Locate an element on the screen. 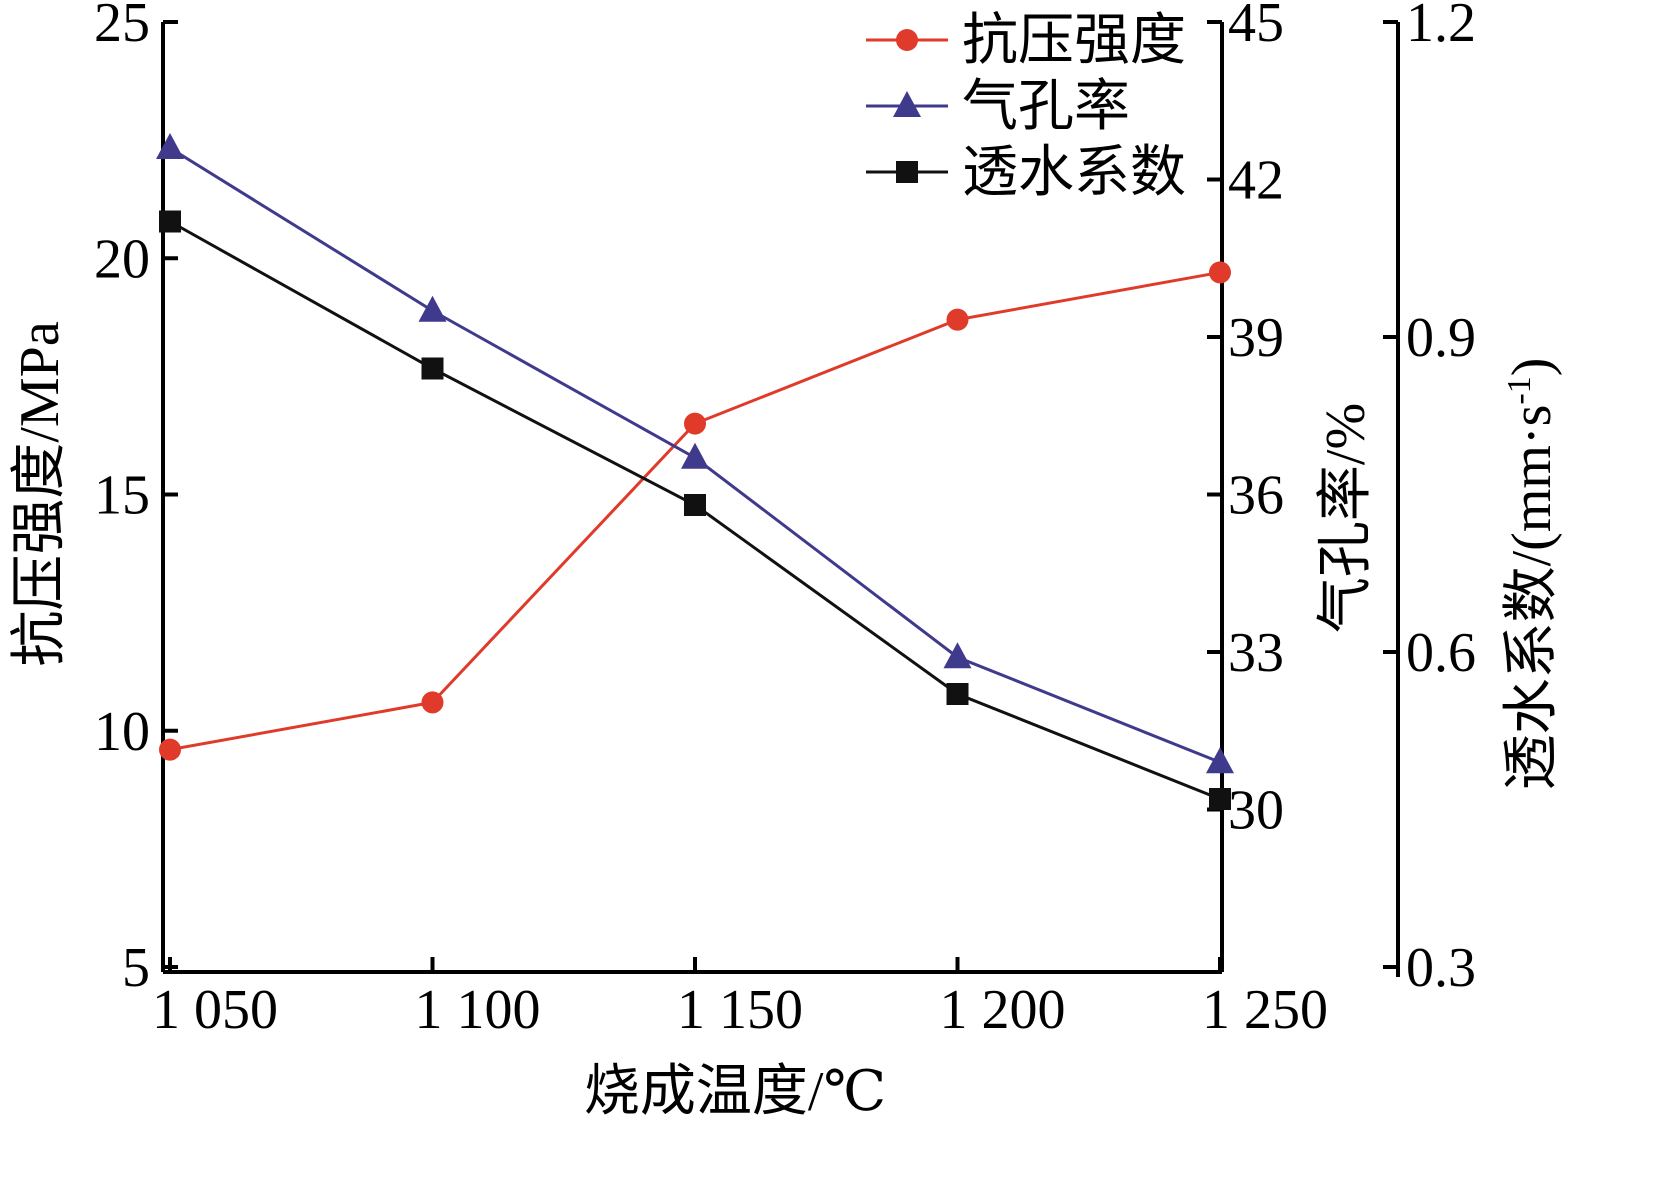  x-tick-label: 1 200 is located at coordinates (1003, 1010).